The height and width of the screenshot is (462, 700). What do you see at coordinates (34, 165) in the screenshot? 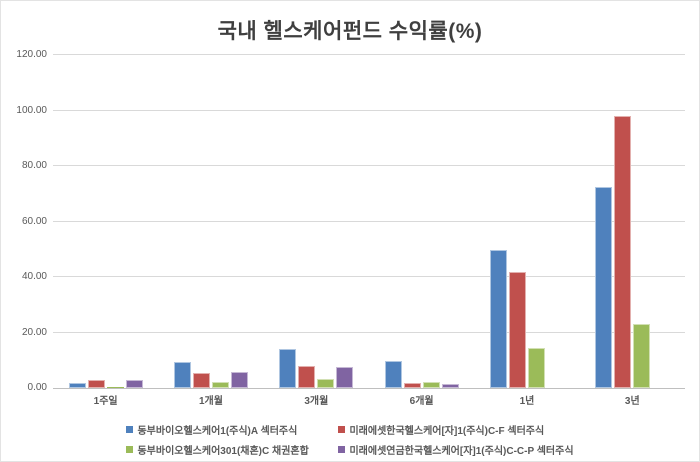
I see `y-tick-label: 80.00` at bounding box center [34, 165].